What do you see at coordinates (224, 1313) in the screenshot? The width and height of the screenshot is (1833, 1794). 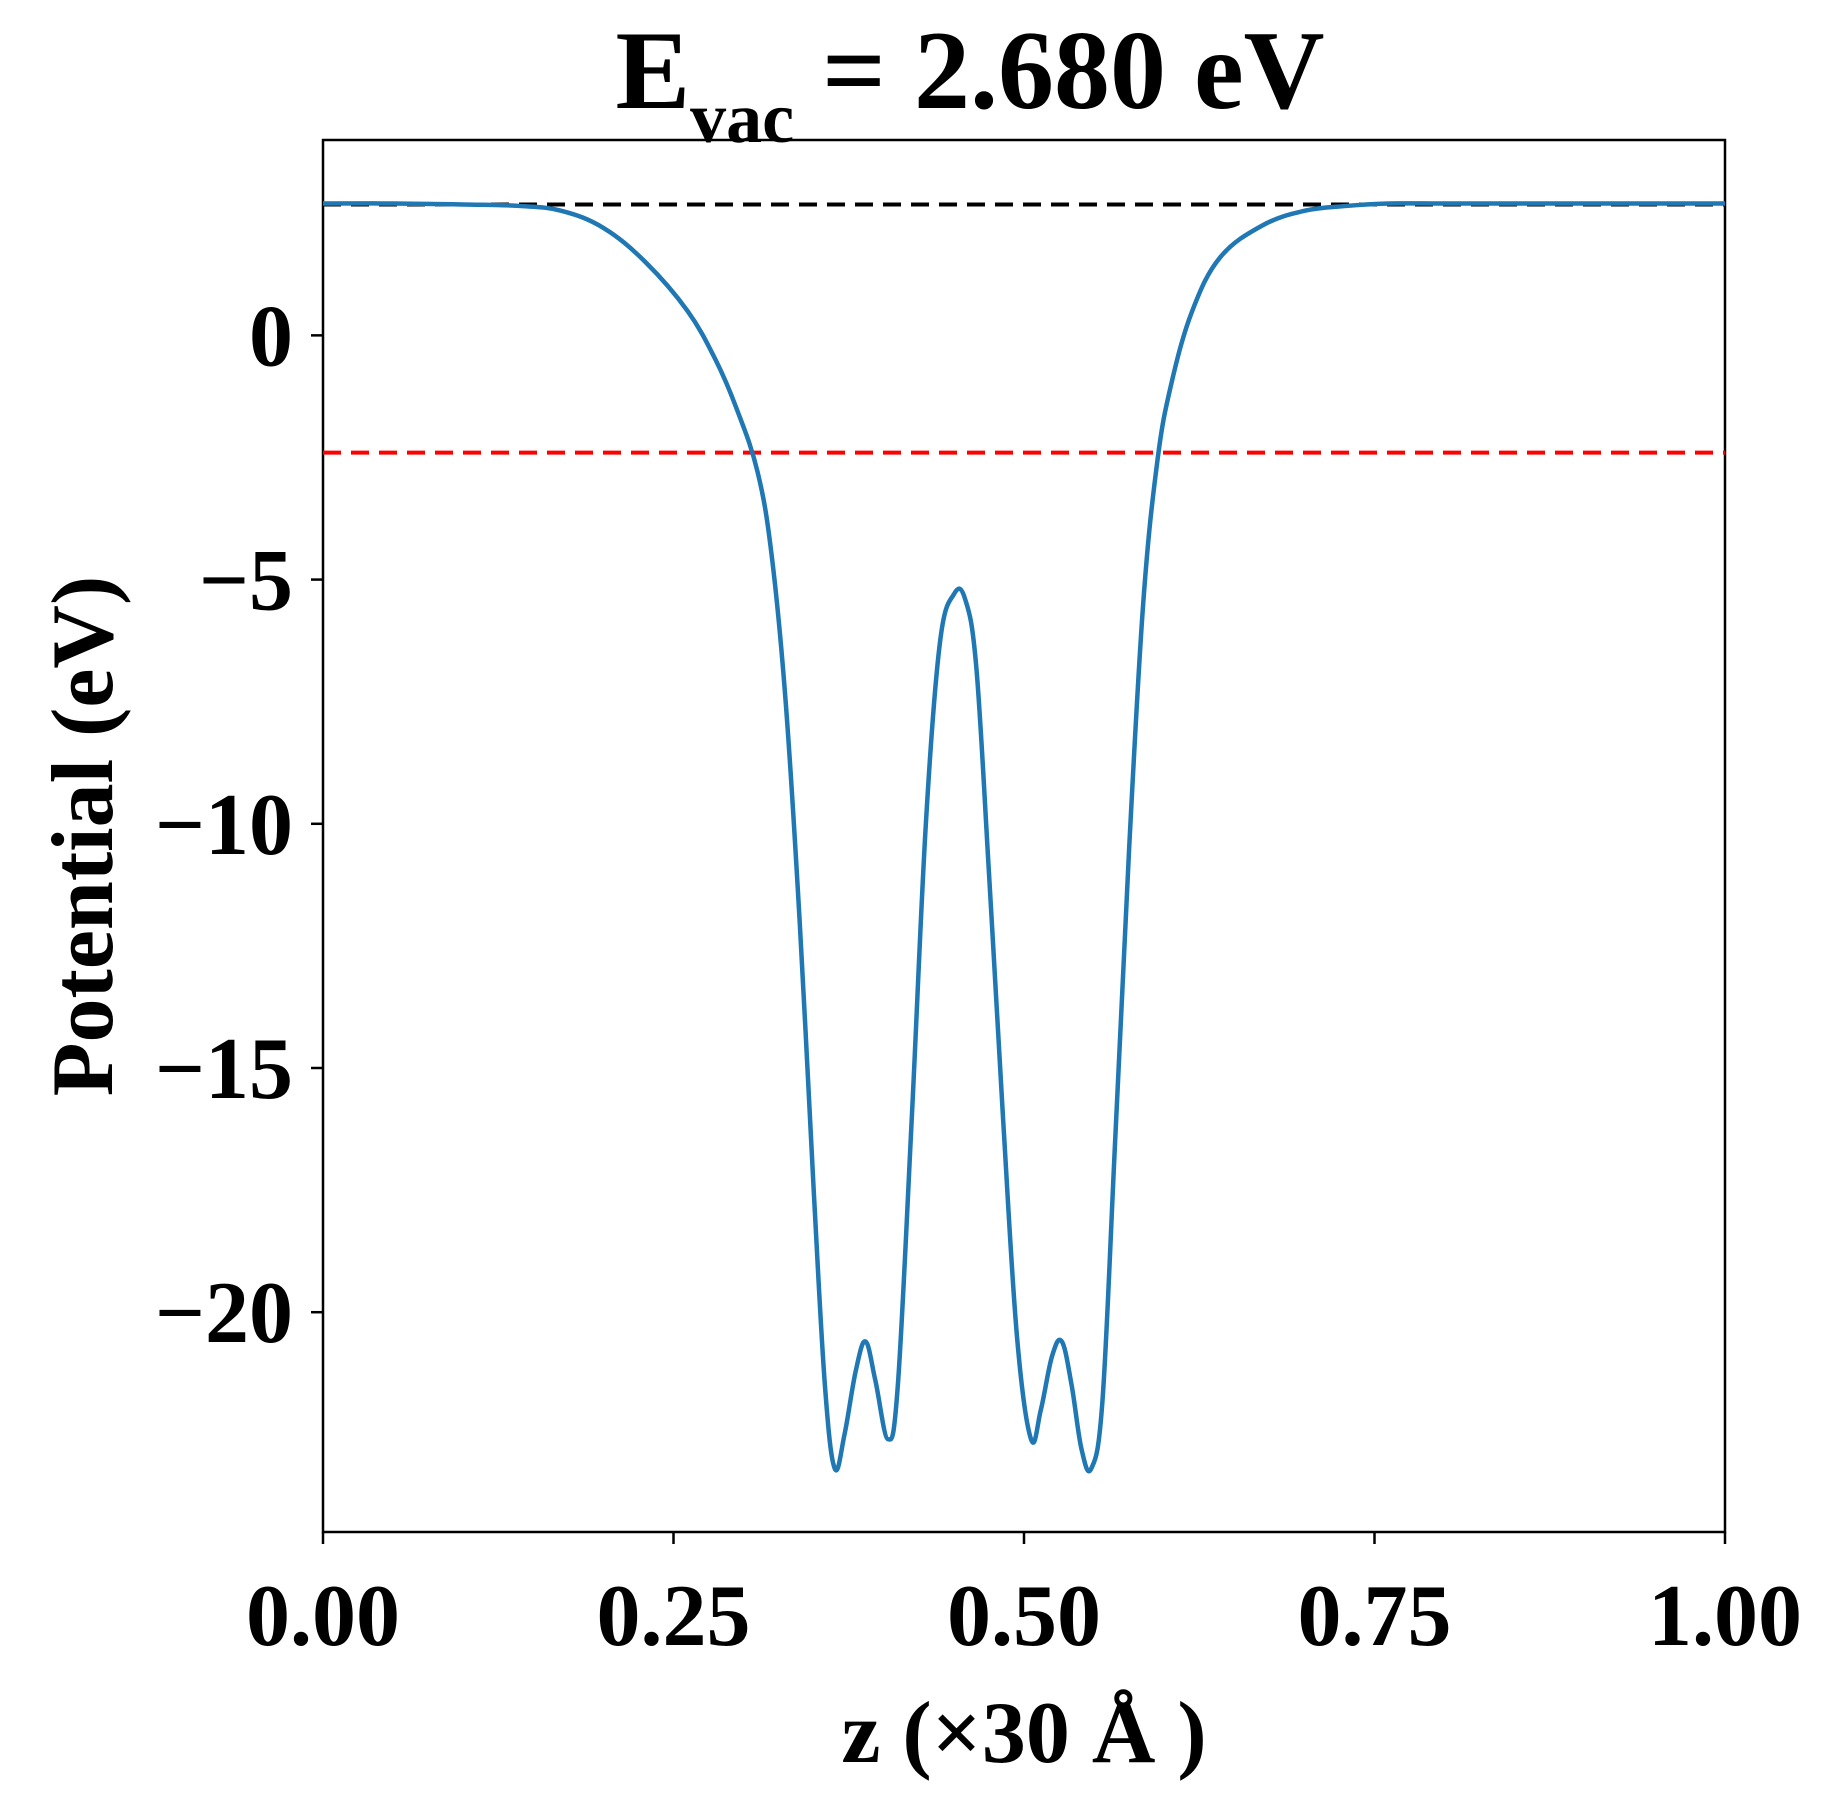 I see `y-tick-label: −20` at bounding box center [224, 1313].